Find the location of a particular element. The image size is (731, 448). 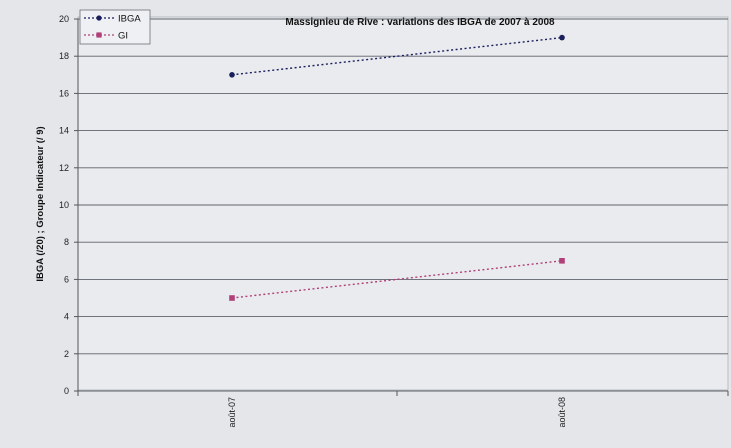

legend-marker-ibga is located at coordinates (99, 18).